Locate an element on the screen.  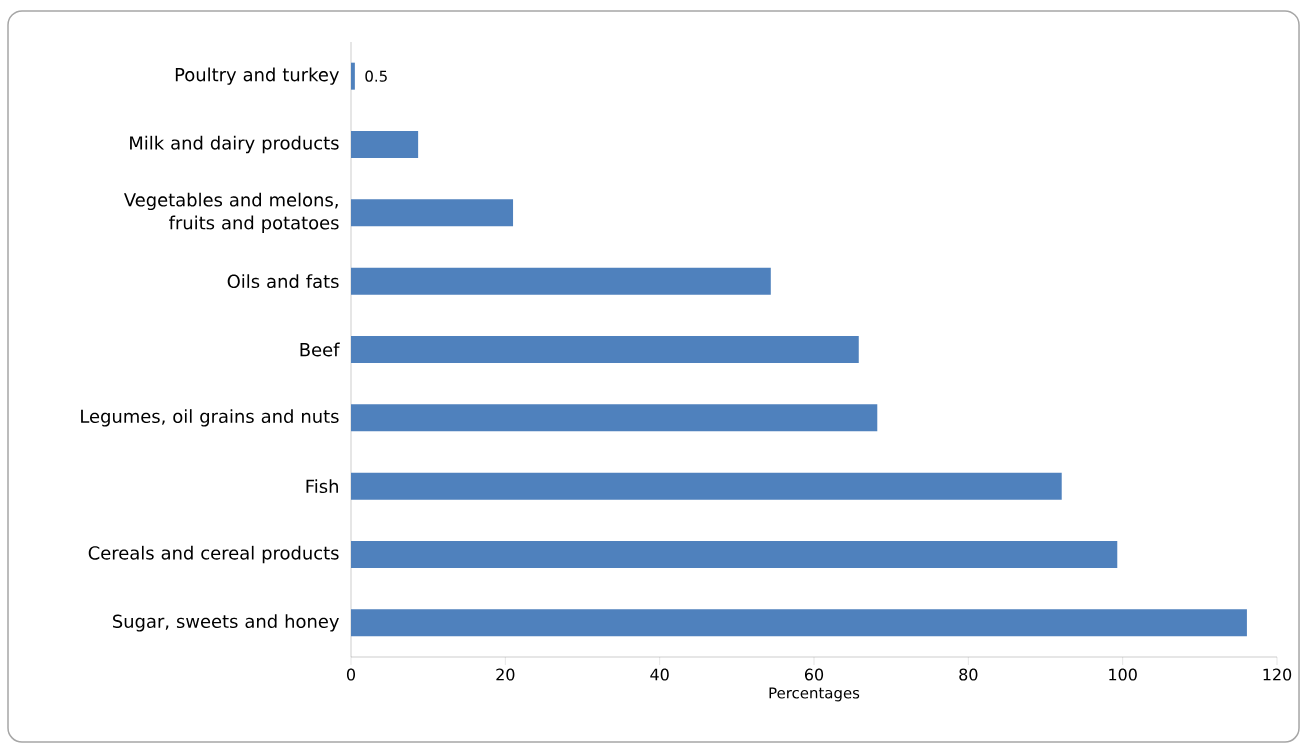
x-axis-title: Percentages is located at coordinates (814, 694).